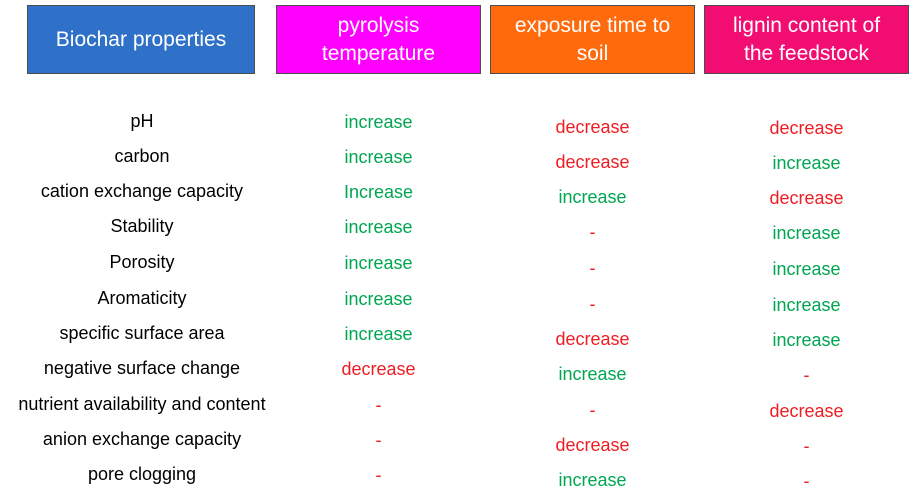  Describe the element at coordinates (142, 404) in the screenshot. I see `property-label: nutrient availability and content` at that location.